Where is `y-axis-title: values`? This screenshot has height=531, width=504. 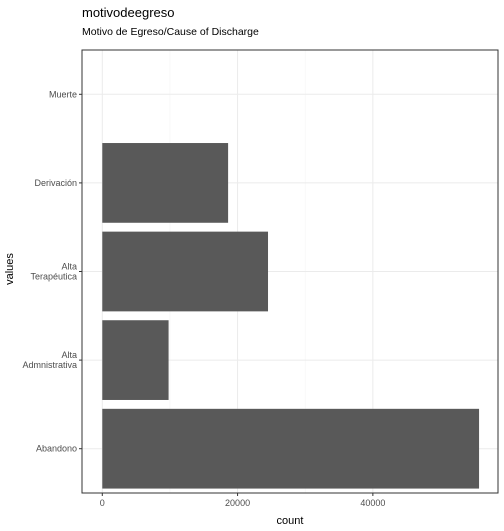 y-axis-title: values is located at coordinates (10, 269).